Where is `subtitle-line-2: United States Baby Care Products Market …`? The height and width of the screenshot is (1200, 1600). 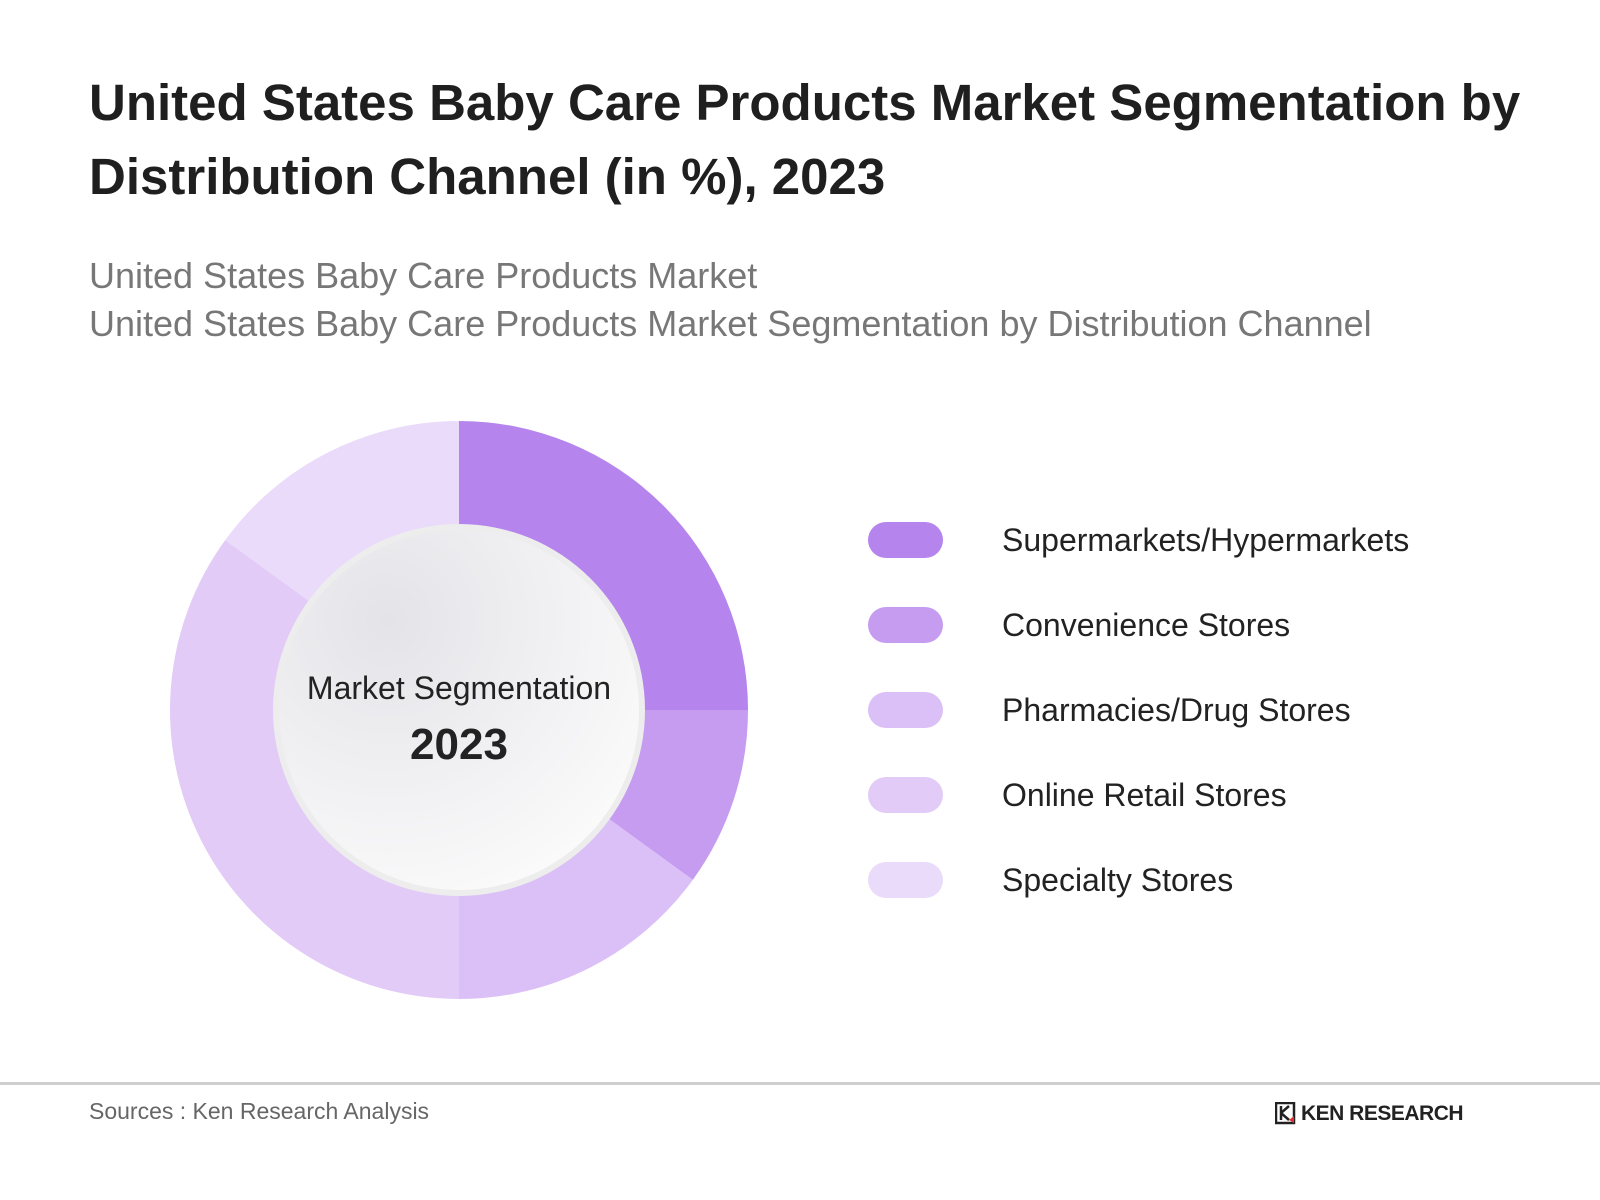 subtitle-line-2: United States Baby Care Products Market … is located at coordinates (730, 323).